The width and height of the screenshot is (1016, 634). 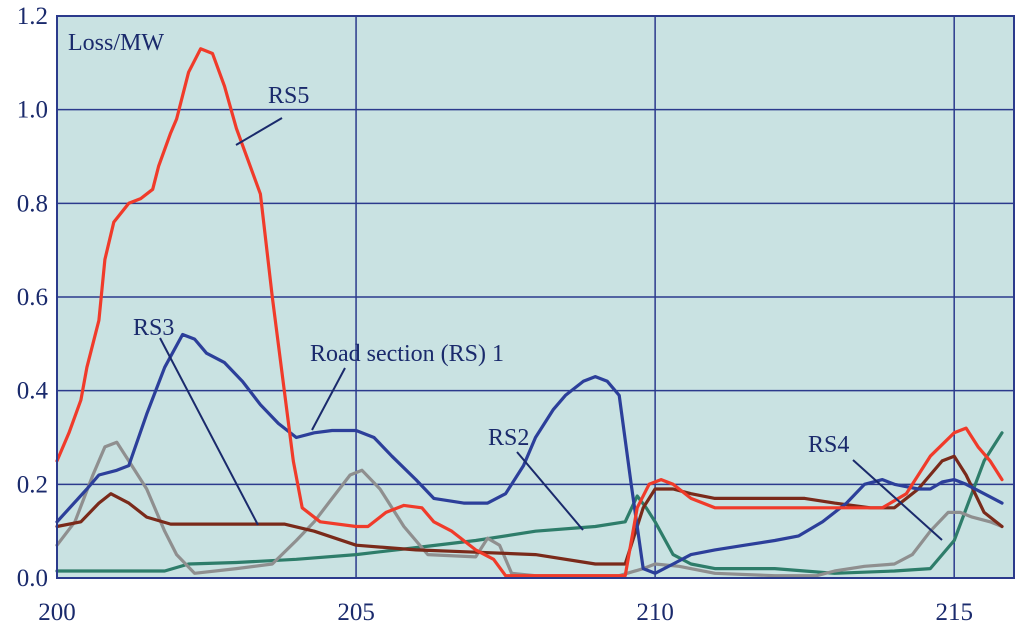 I want to click on y-tick-label: 0.6, so click(x=32, y=297).